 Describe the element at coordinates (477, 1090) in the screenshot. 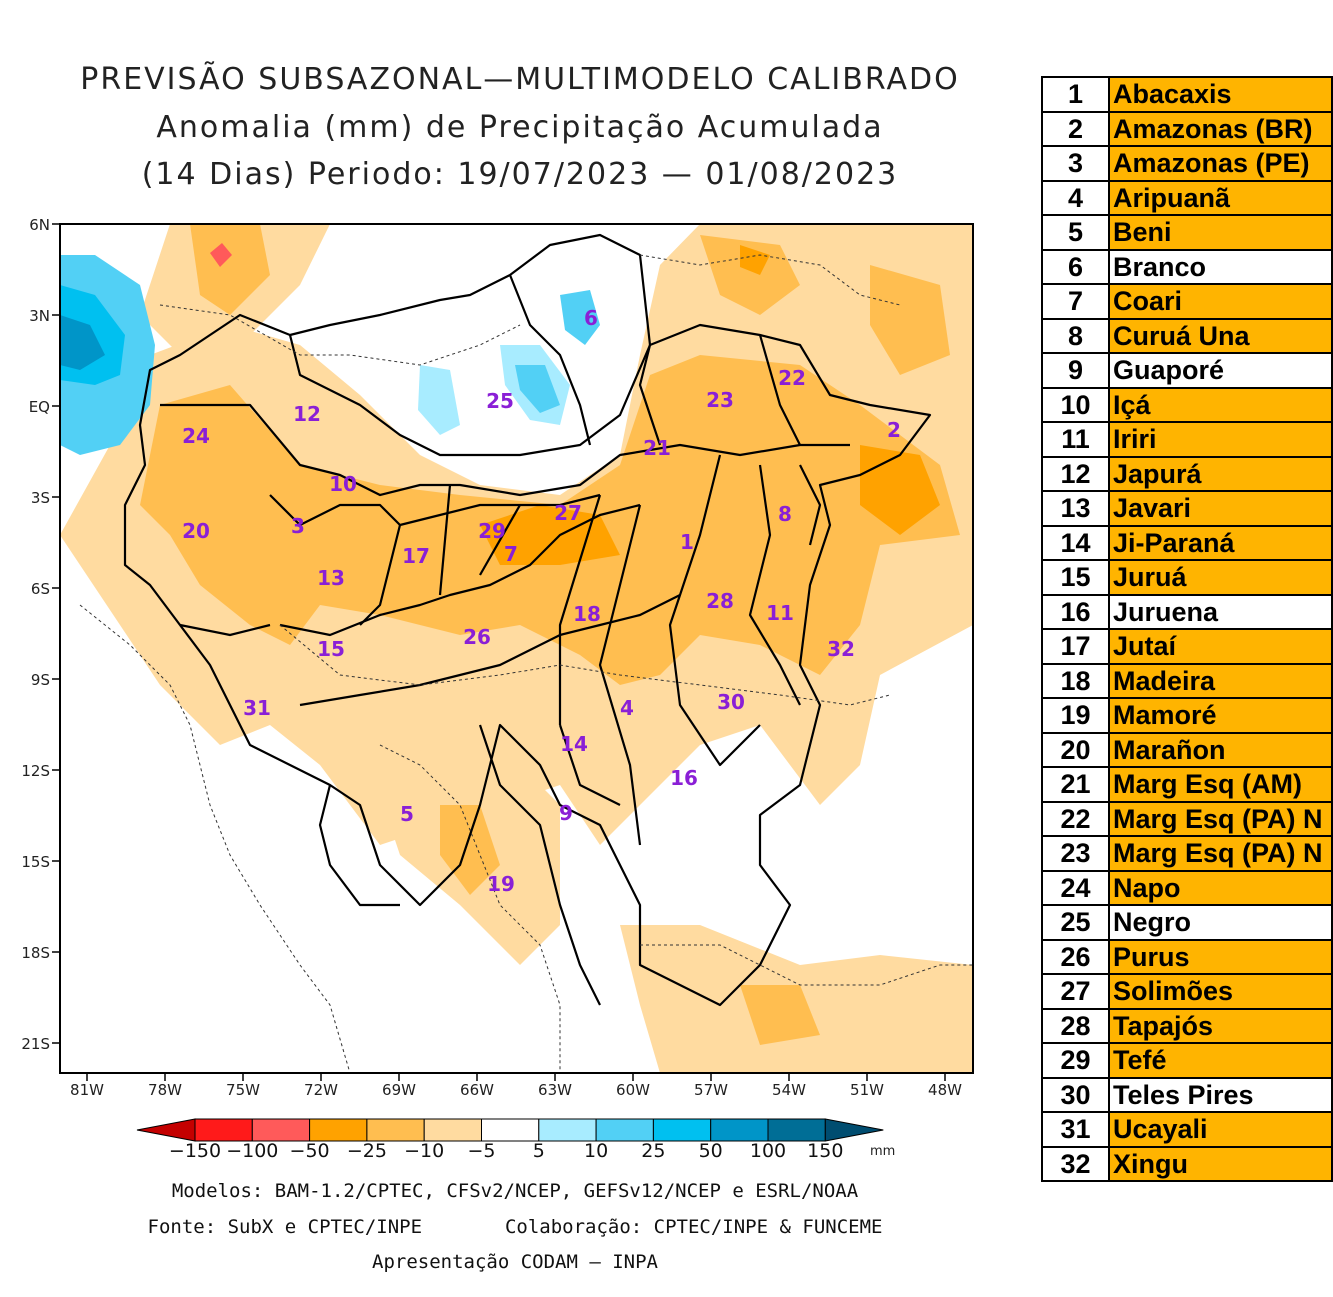

I see `lon-label: 66W` at that location.